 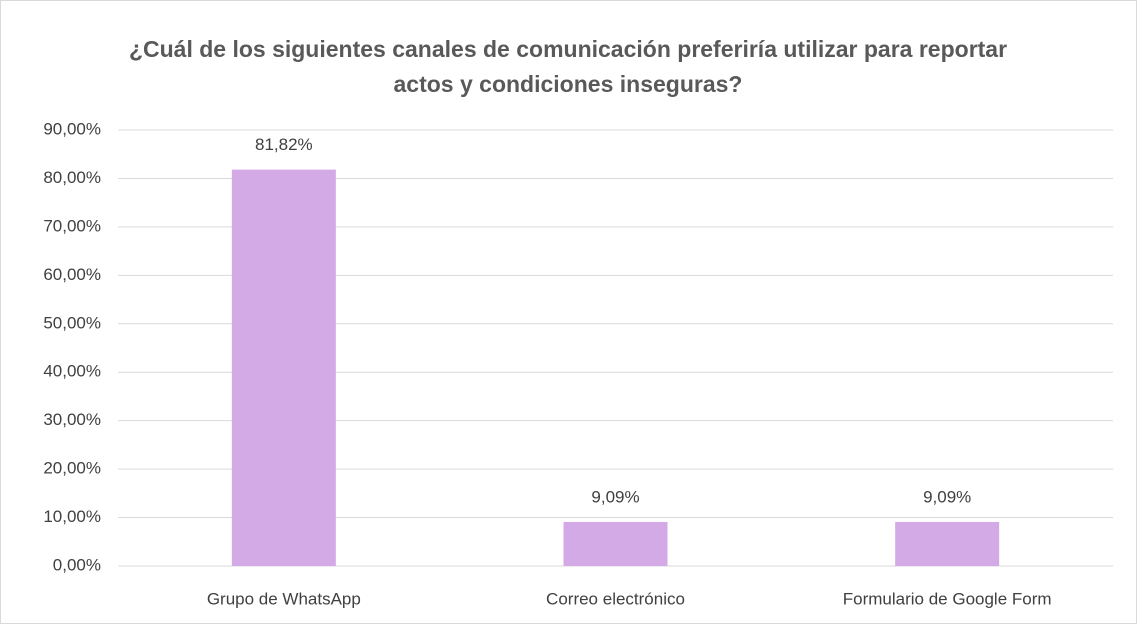 I want to click on y-tick-label: 20,00%, so click(x=72, y=468).